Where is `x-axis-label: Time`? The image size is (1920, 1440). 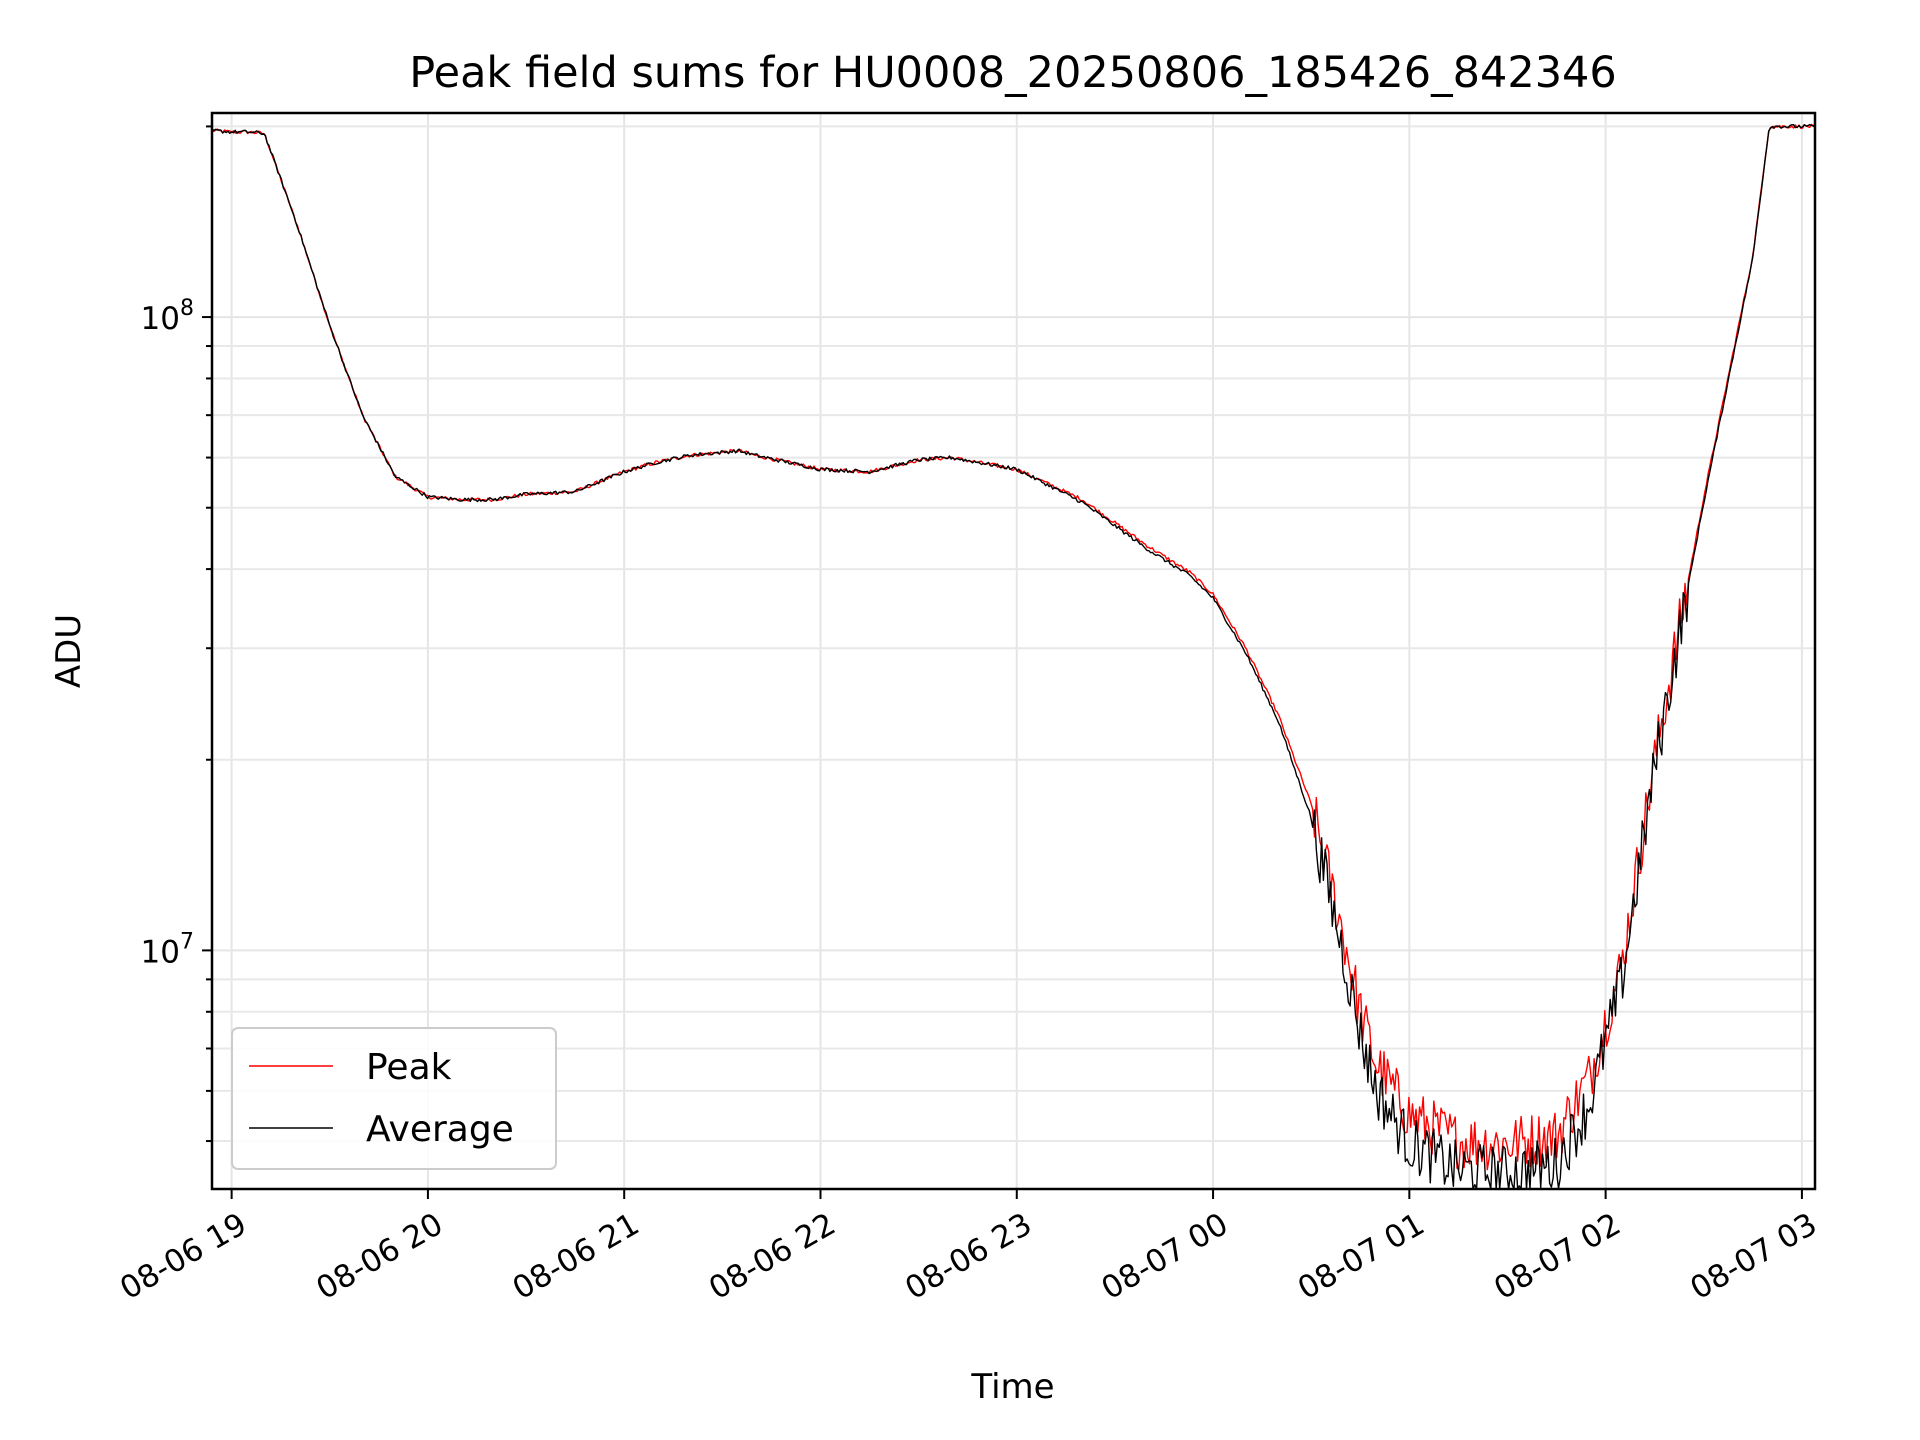
x-axis-label: Time is located at coordinates (1012, 1387).